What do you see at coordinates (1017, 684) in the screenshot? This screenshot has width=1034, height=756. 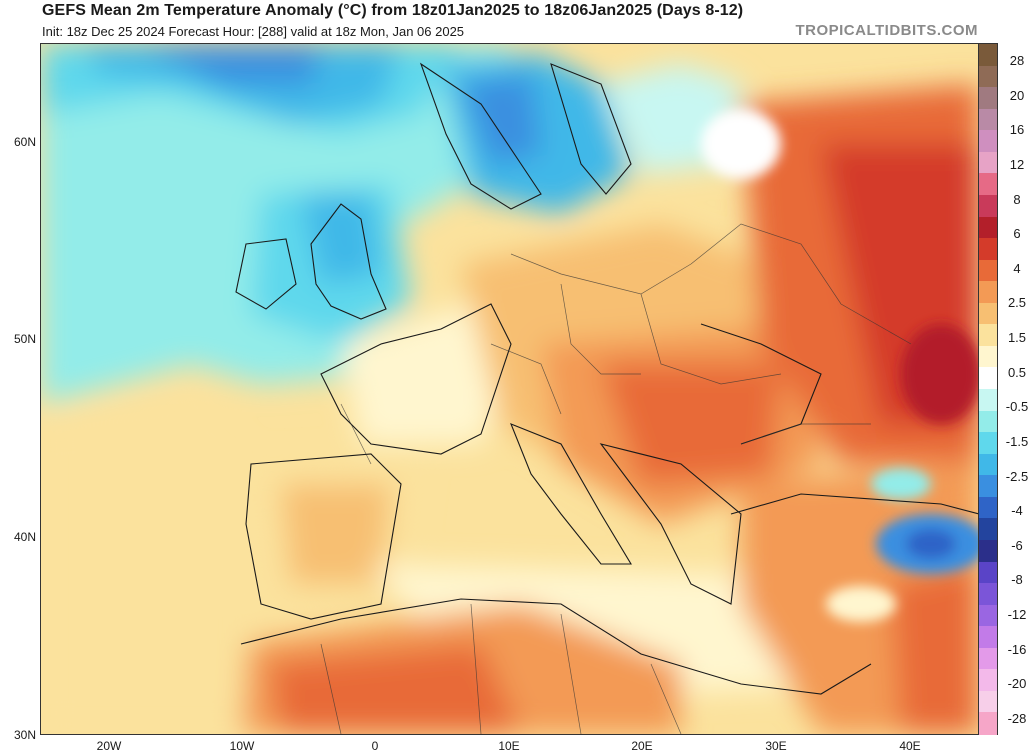 I see `legend-label: -20` at bounding box center [1017, 684].